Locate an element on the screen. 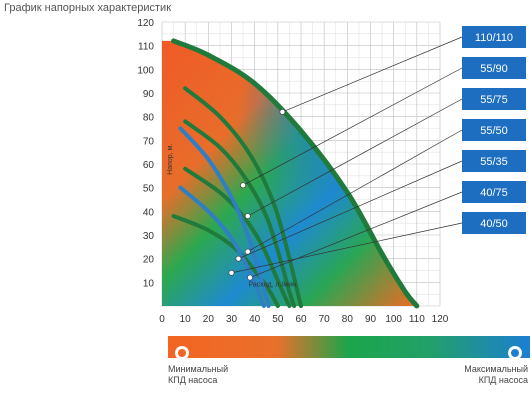 The image size is (532, 400). x-tick-label: 0 is located at coordinates (162, 319).